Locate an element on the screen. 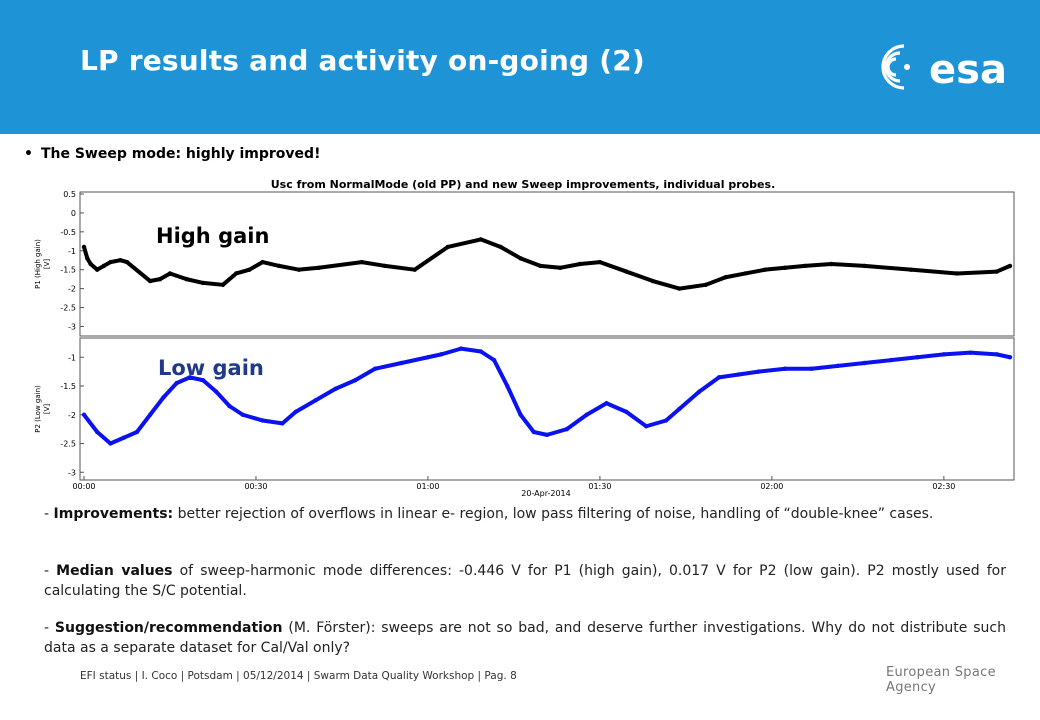  footer-agency: European Space Agency is located at coordinates (941, 680).